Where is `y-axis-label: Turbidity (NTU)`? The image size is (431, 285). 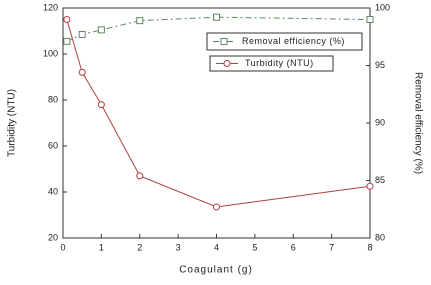
y-axis-label: Turbidity (NTU) is located at coordinates (12, 123).